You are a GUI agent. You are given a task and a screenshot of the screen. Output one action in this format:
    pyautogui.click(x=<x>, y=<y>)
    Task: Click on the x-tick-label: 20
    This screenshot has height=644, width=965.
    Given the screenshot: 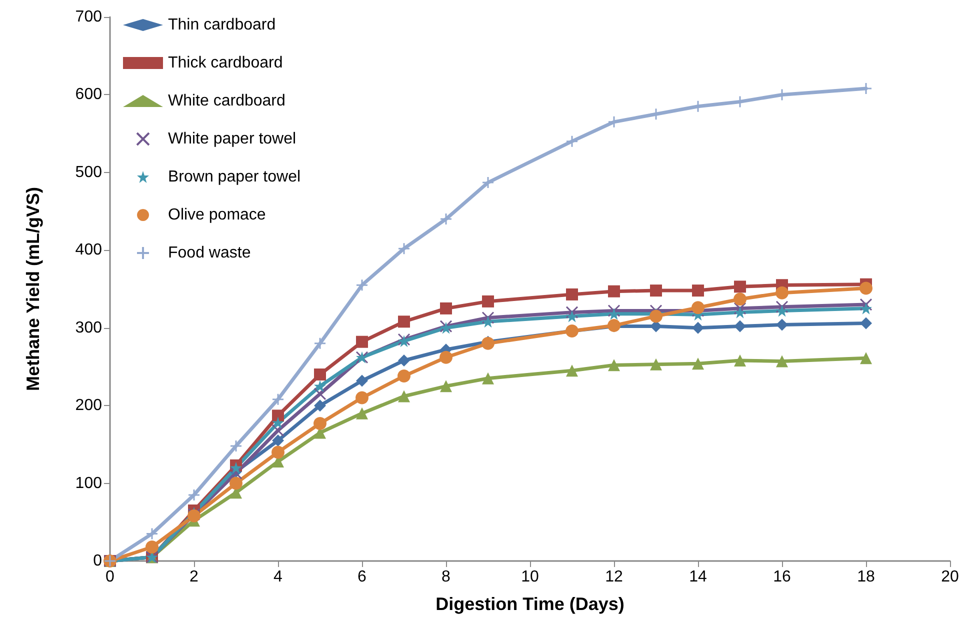 What is the action you would take?
    pyautogui.click(x=950, y=577)
    